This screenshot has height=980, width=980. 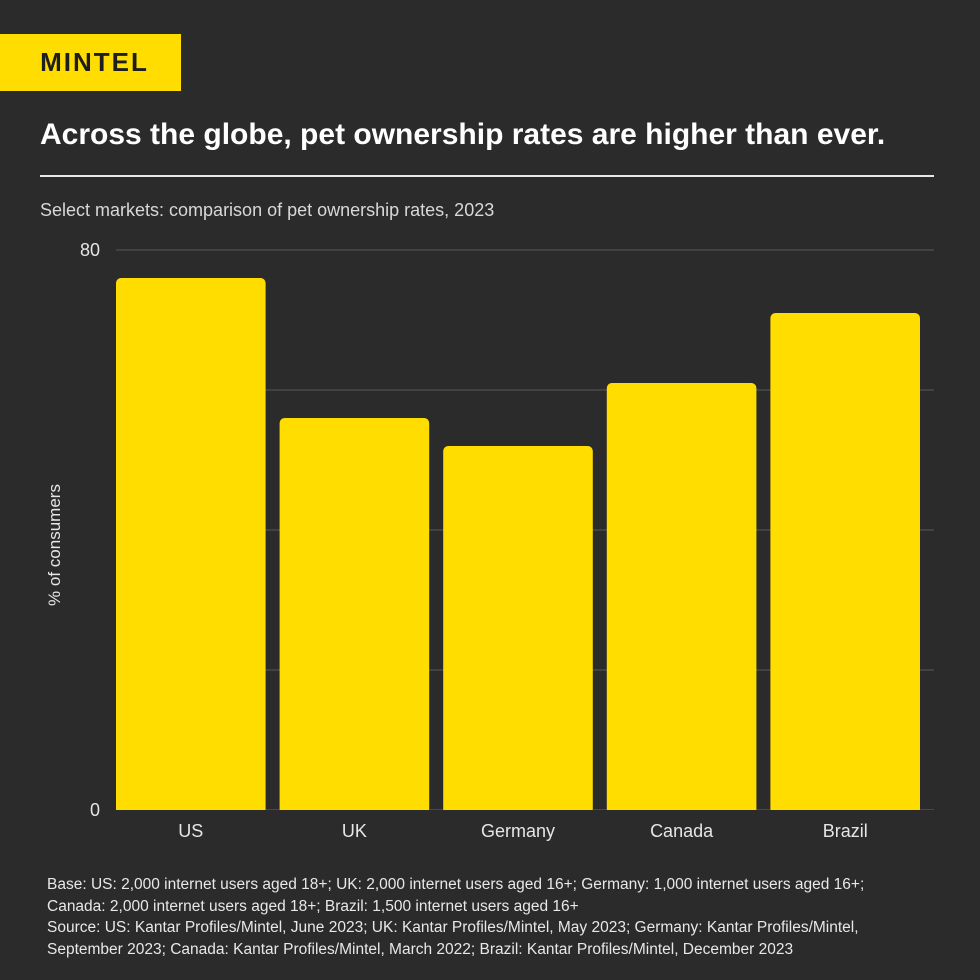 I want to click on bar-us, so click(x=191, y=546).